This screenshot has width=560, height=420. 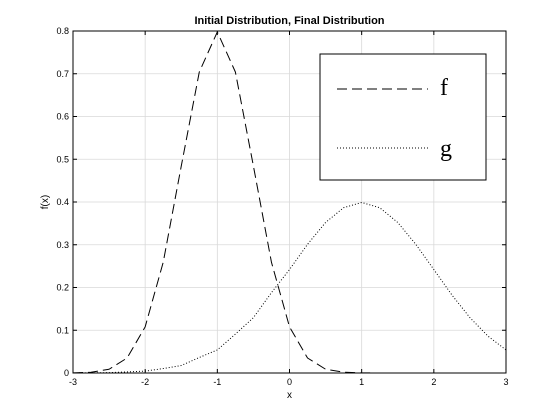 I want to click on x-tick-label: -2, so click(x=145, y=382).